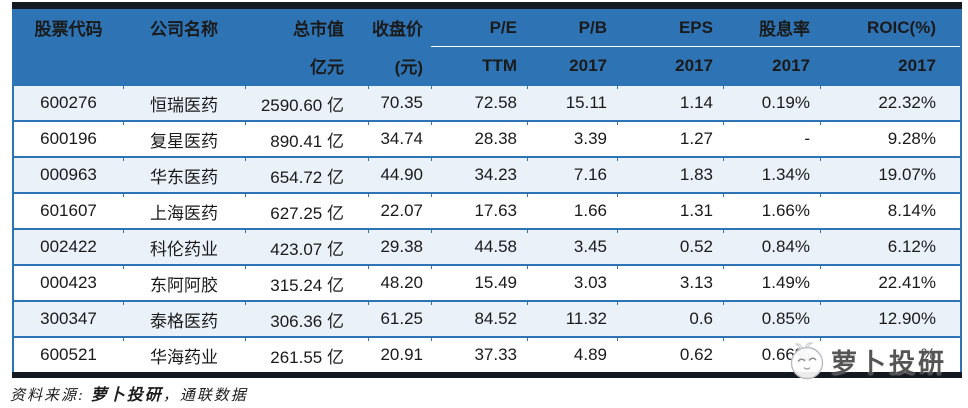 This screenshot has height=408, width=968. Describe the element at coordinates (572, 103) in the screenshot. I see `cell-pb: 15.11` at that location.